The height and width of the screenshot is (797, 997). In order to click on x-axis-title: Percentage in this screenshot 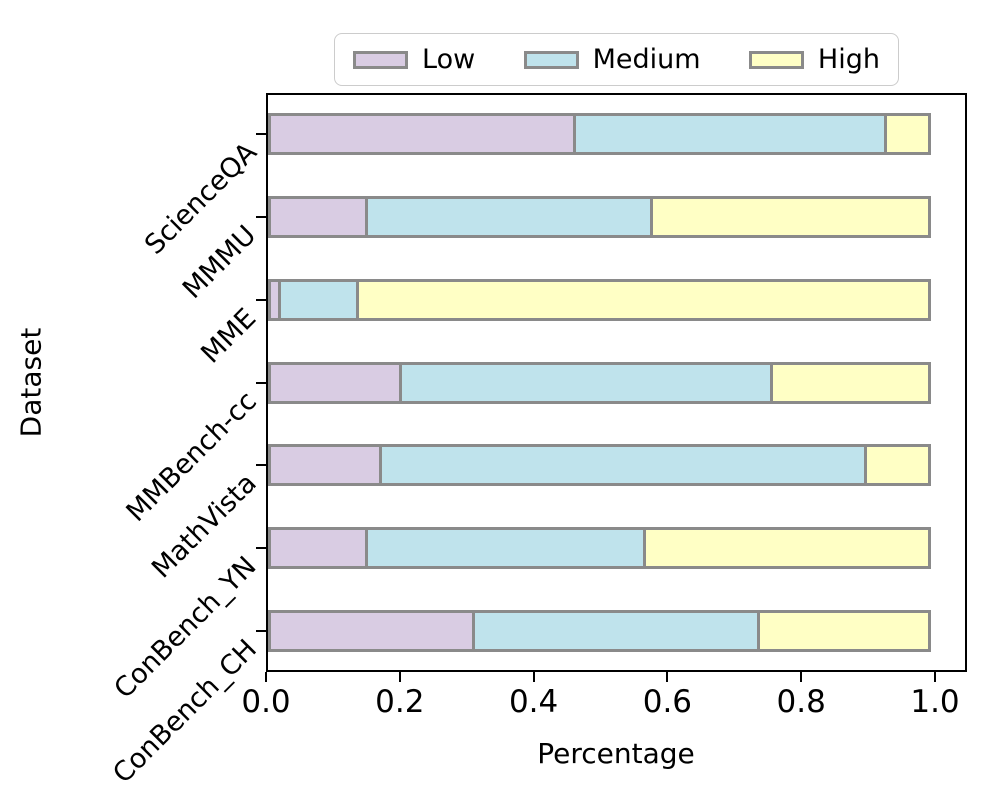, I will do `click(616, 753)`.